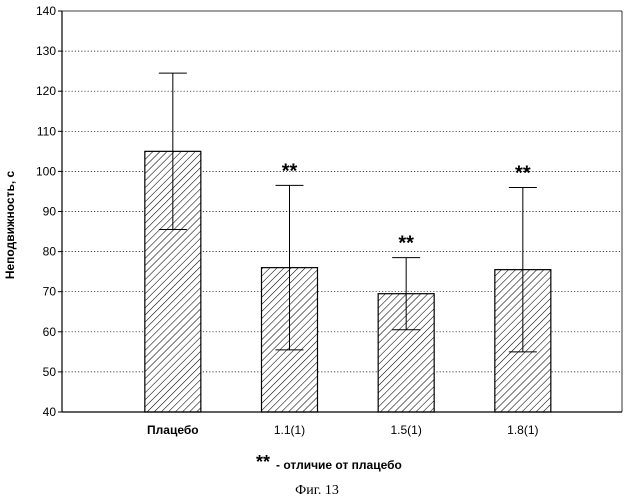  I want to click on figure-caption: Фиг. 13, so click(317, 490).